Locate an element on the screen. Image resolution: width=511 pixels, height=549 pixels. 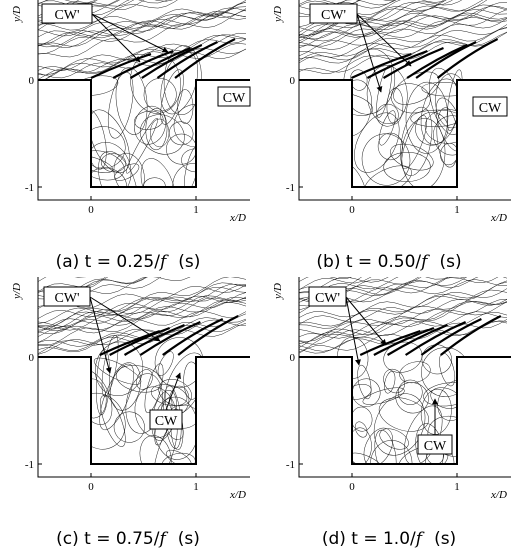
caption-text: (d) t = 1.0/ is located at coordinates (369, 539).